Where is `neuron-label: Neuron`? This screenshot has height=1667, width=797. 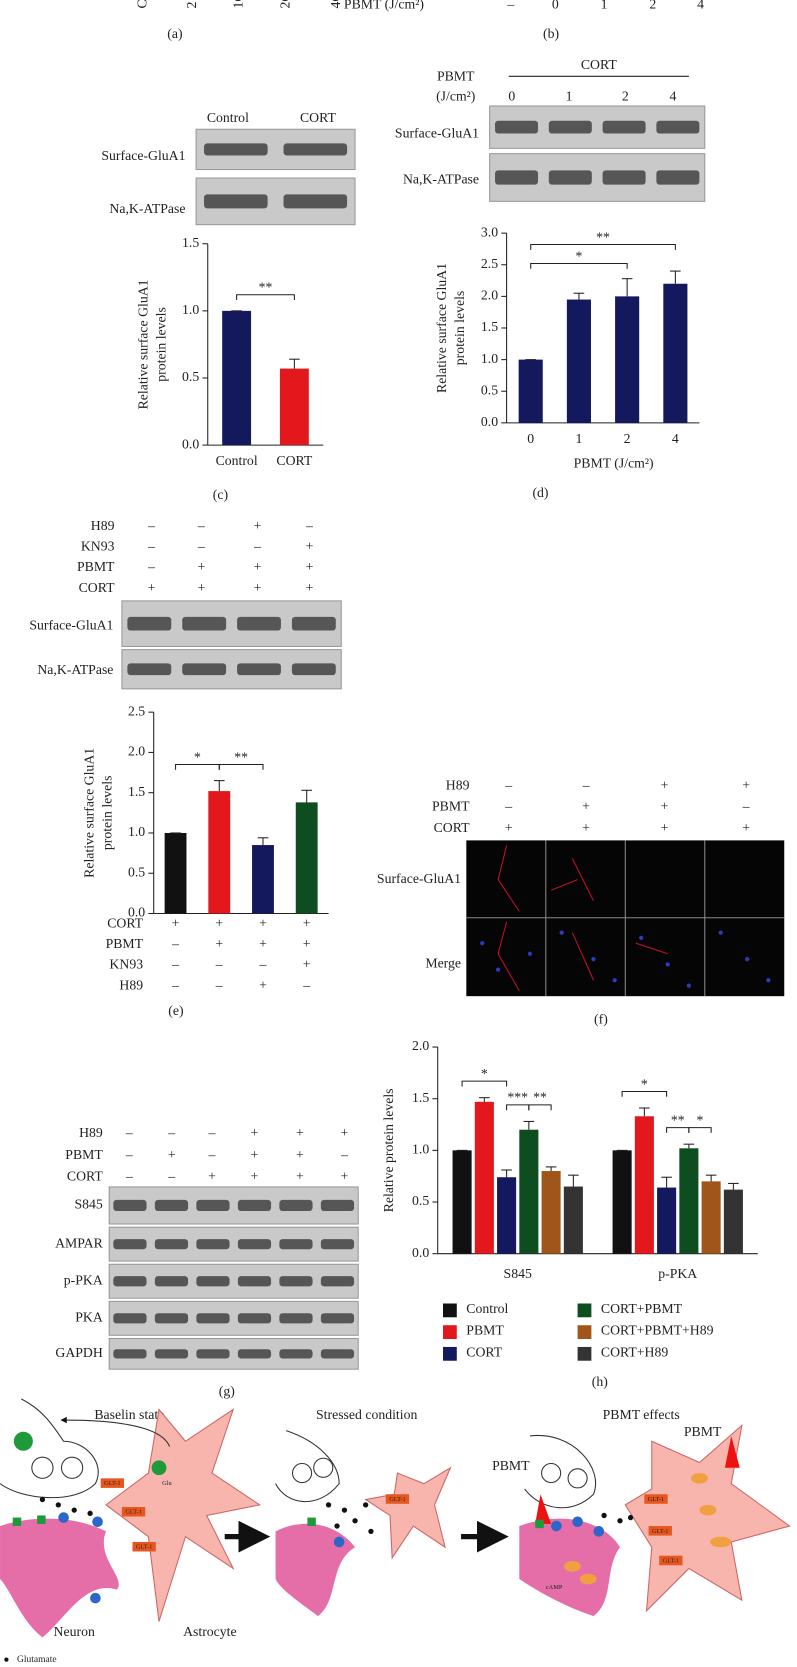
neuron-label: Neuron is located at coordinates (74, 1631).